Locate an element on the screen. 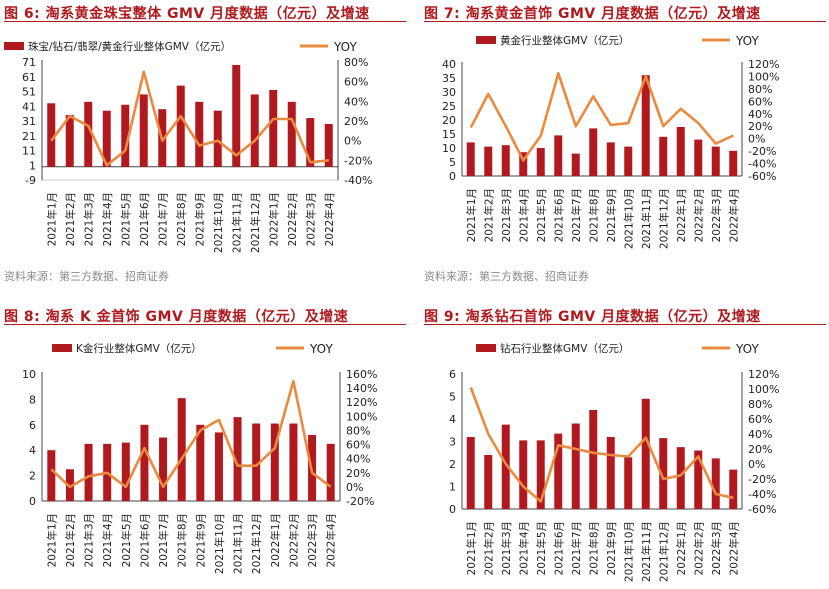 The width and height of the screenshot is (829, 589). legend-line-label: YOY is located at coordinates (321, 349).